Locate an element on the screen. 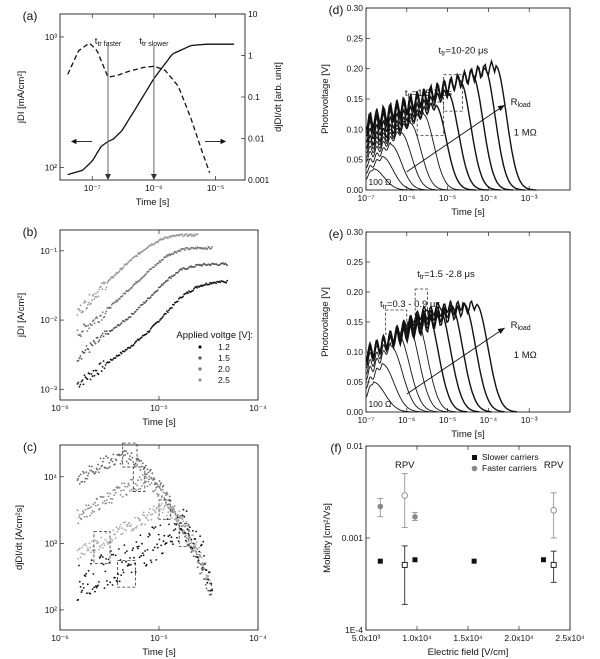 The width and height of the screenshot is (600, 659). peak-region-box-c is located at coordinates (139, 479).